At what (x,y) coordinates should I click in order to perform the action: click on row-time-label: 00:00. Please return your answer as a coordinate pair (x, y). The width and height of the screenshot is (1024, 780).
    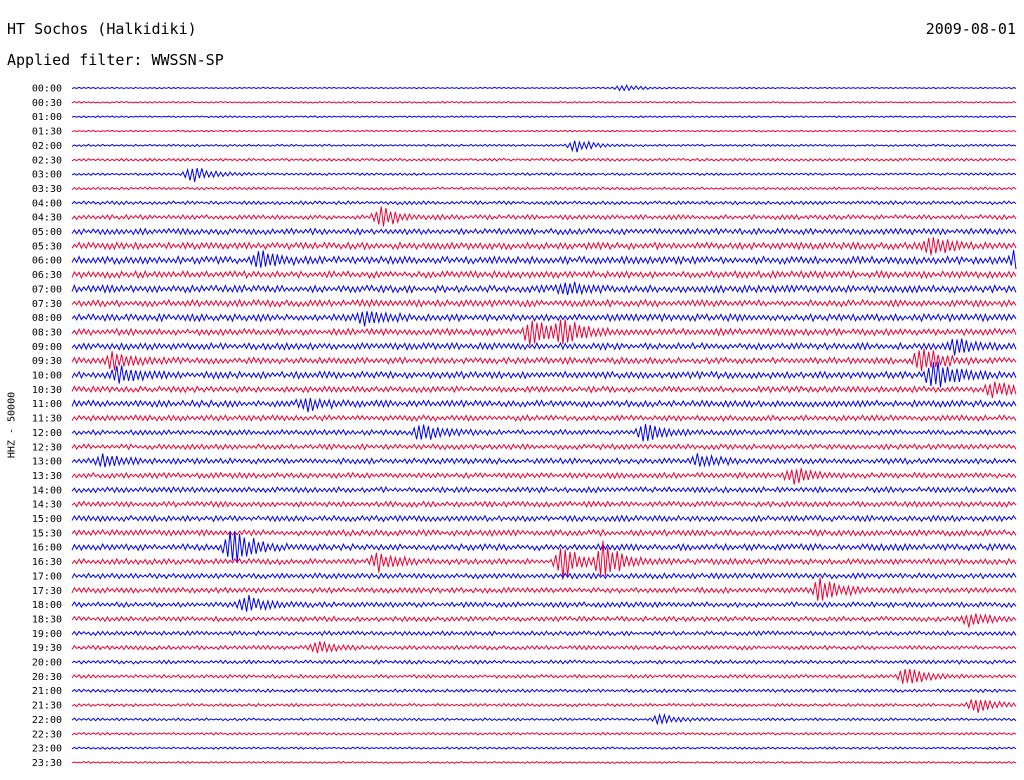
    Looking at the image, I should click on (47, 89).